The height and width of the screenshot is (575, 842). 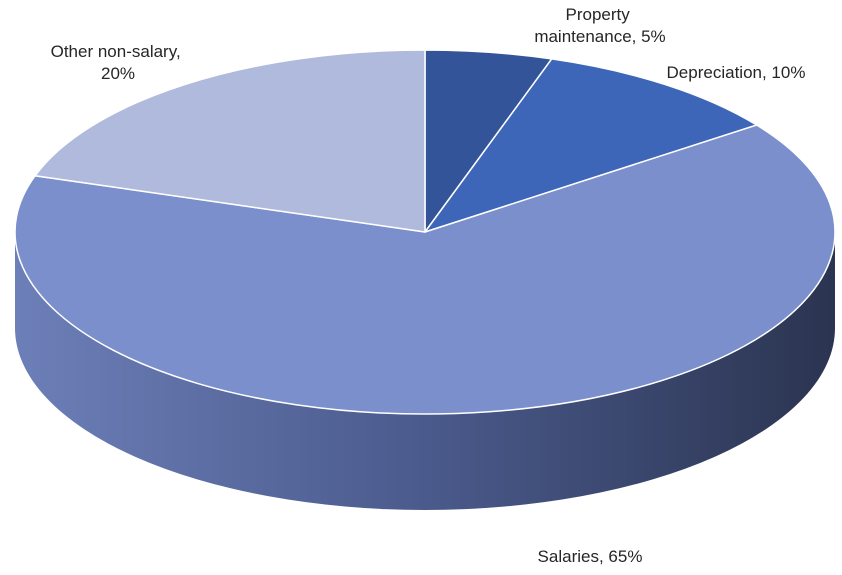 I want to click on label-line: Salaries, 65%, so click(x=590, y=556).